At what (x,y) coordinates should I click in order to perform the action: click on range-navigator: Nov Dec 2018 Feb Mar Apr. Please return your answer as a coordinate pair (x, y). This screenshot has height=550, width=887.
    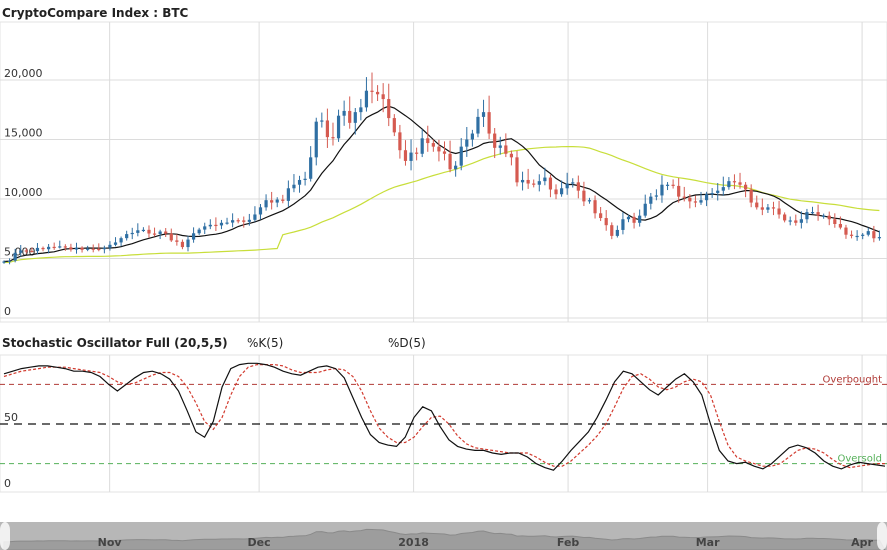
    Looking at the image, I should click on (443, 536).